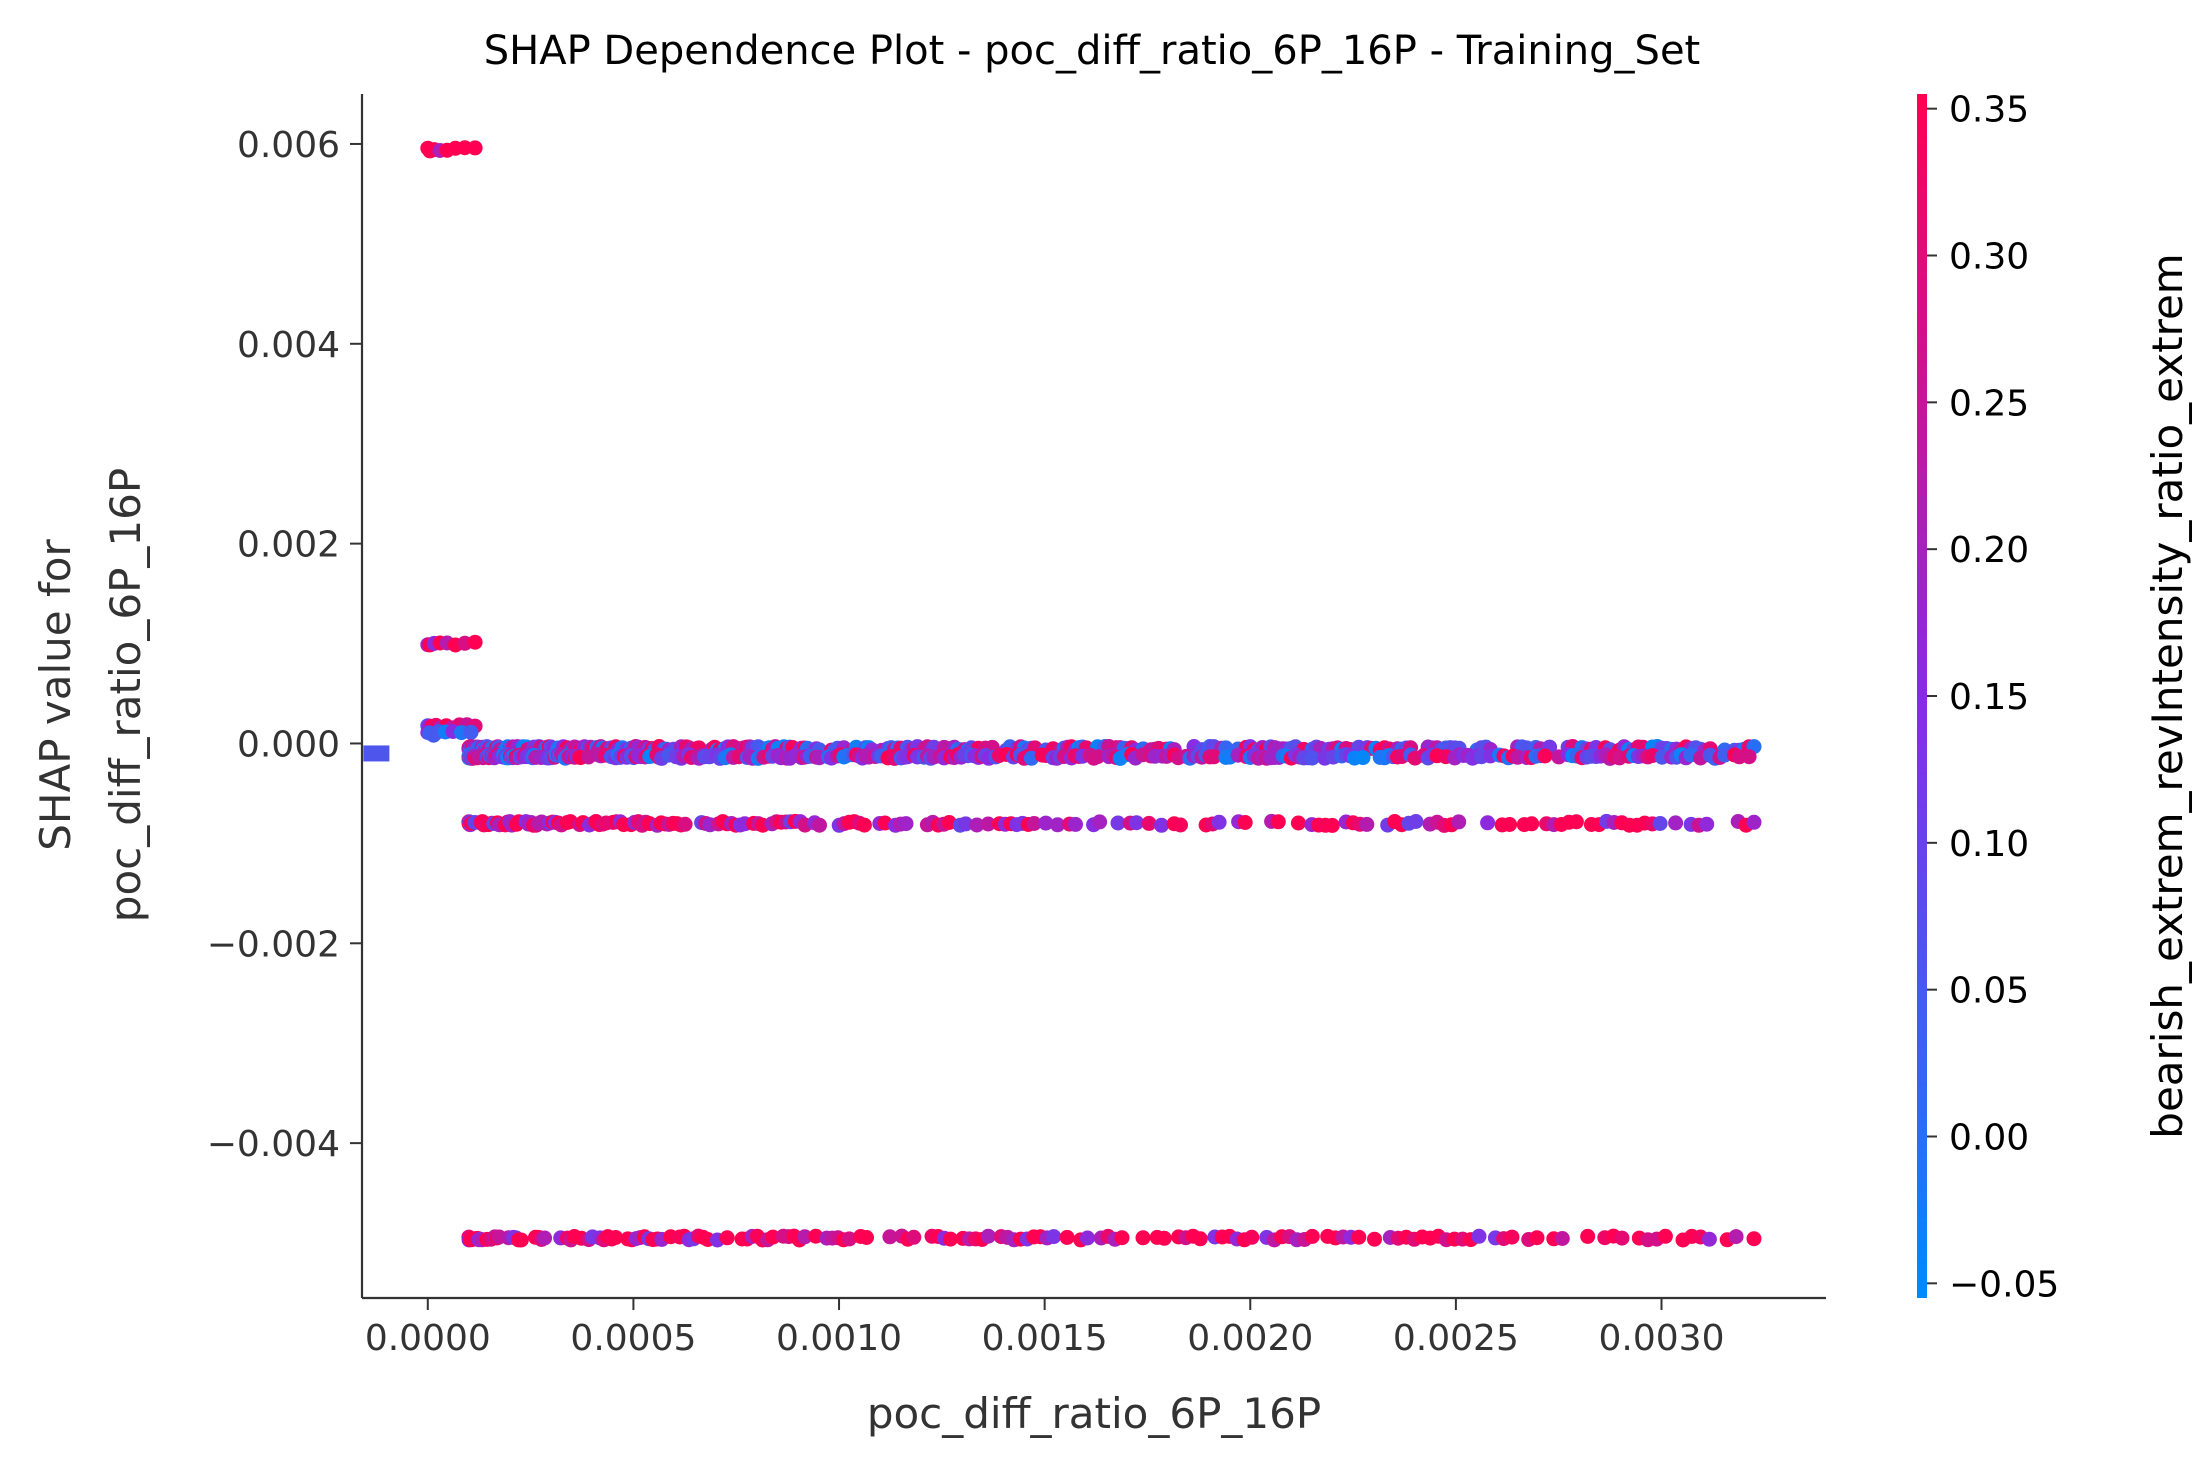  Describe the element at coordinates (1989, 1137) in the screenshot. I see `colorbar-tick-label: 0.00` at that location.